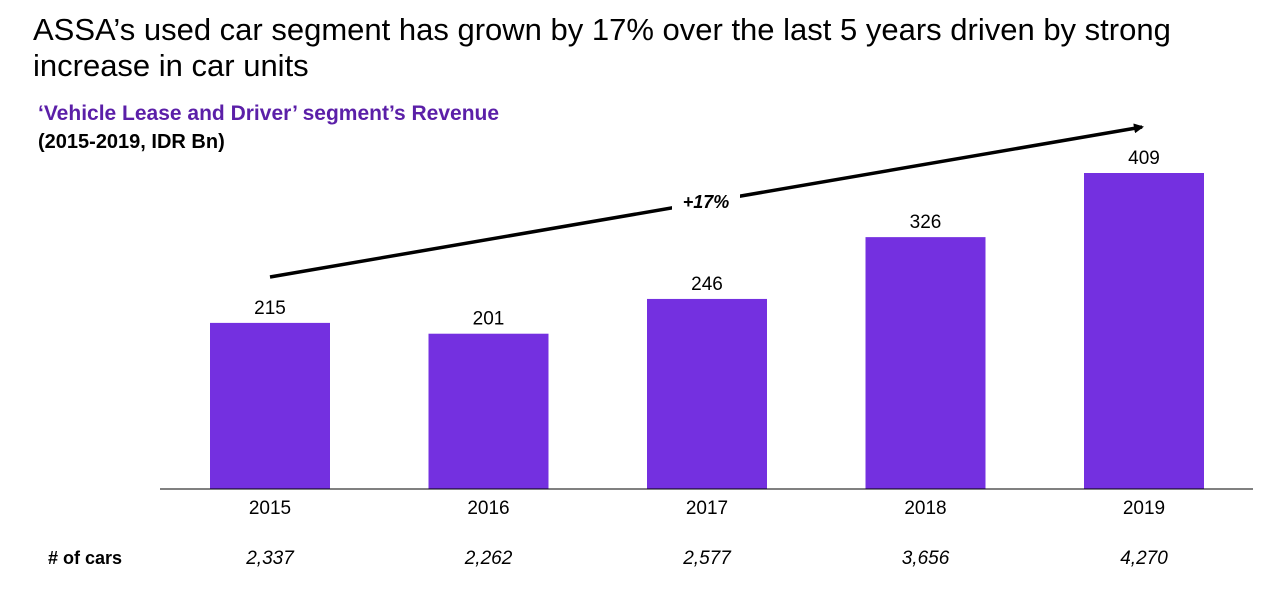 The height and width of the screenshot is (599, 1283). I want to click on cars-count-2016: 2,262, so click(488, 558).